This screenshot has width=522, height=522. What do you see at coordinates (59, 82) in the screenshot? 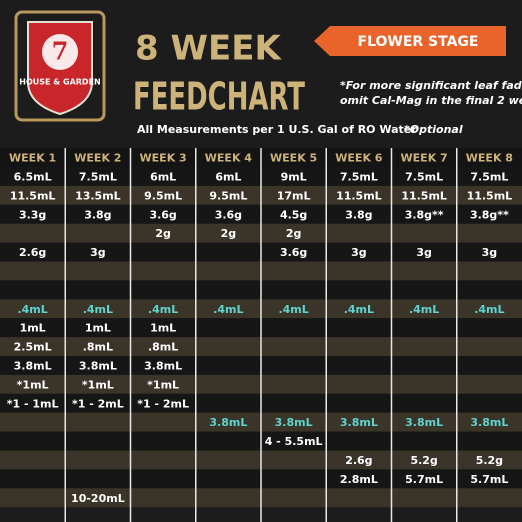
I see `logo-text: HOUSE & GARDEN` at bounding box center [59, 82].